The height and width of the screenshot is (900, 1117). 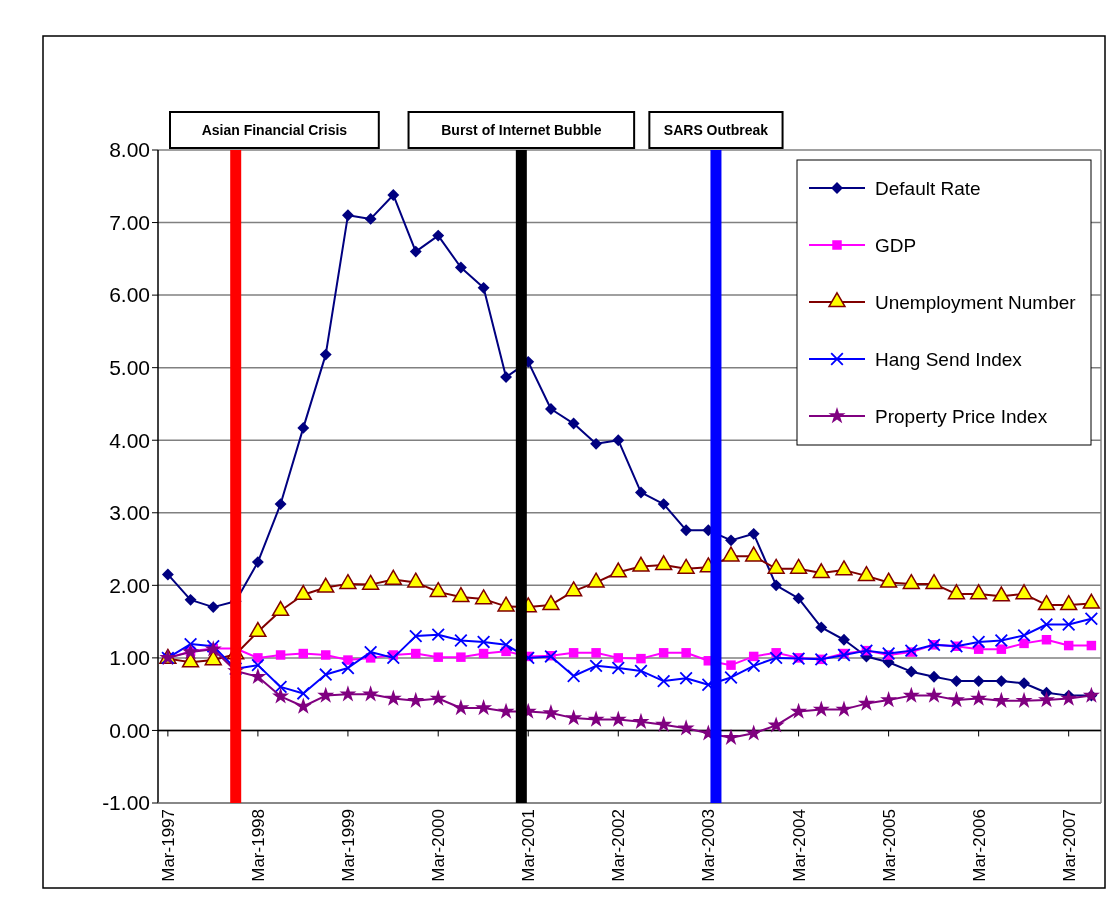 I want to click on ref-line-label: Asian Financial Crisis, so click(x=274, y=129).